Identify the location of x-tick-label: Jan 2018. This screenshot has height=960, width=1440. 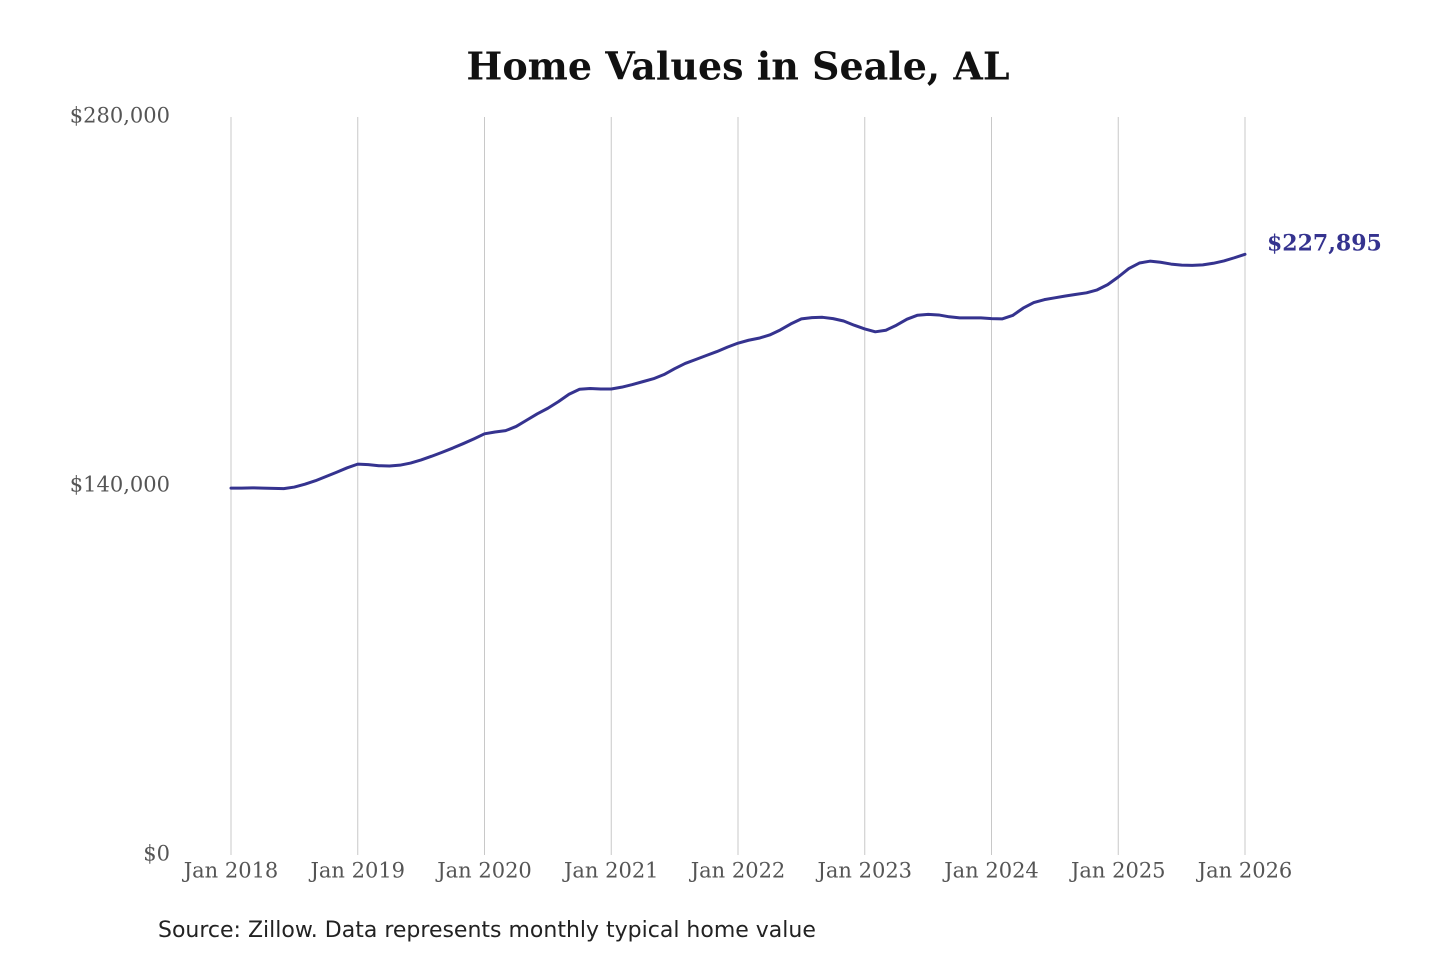
(230, 871).